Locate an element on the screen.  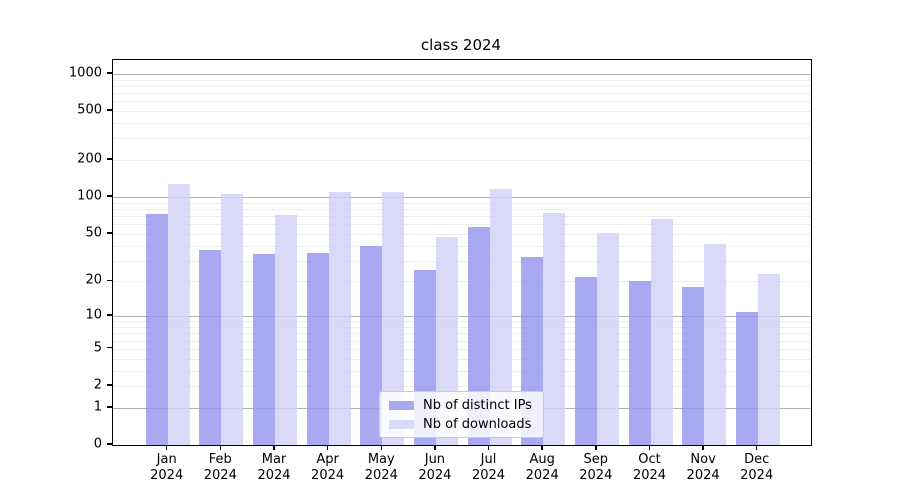
x-tick-label-may: May 2024 is located at coordinates (381, 467).